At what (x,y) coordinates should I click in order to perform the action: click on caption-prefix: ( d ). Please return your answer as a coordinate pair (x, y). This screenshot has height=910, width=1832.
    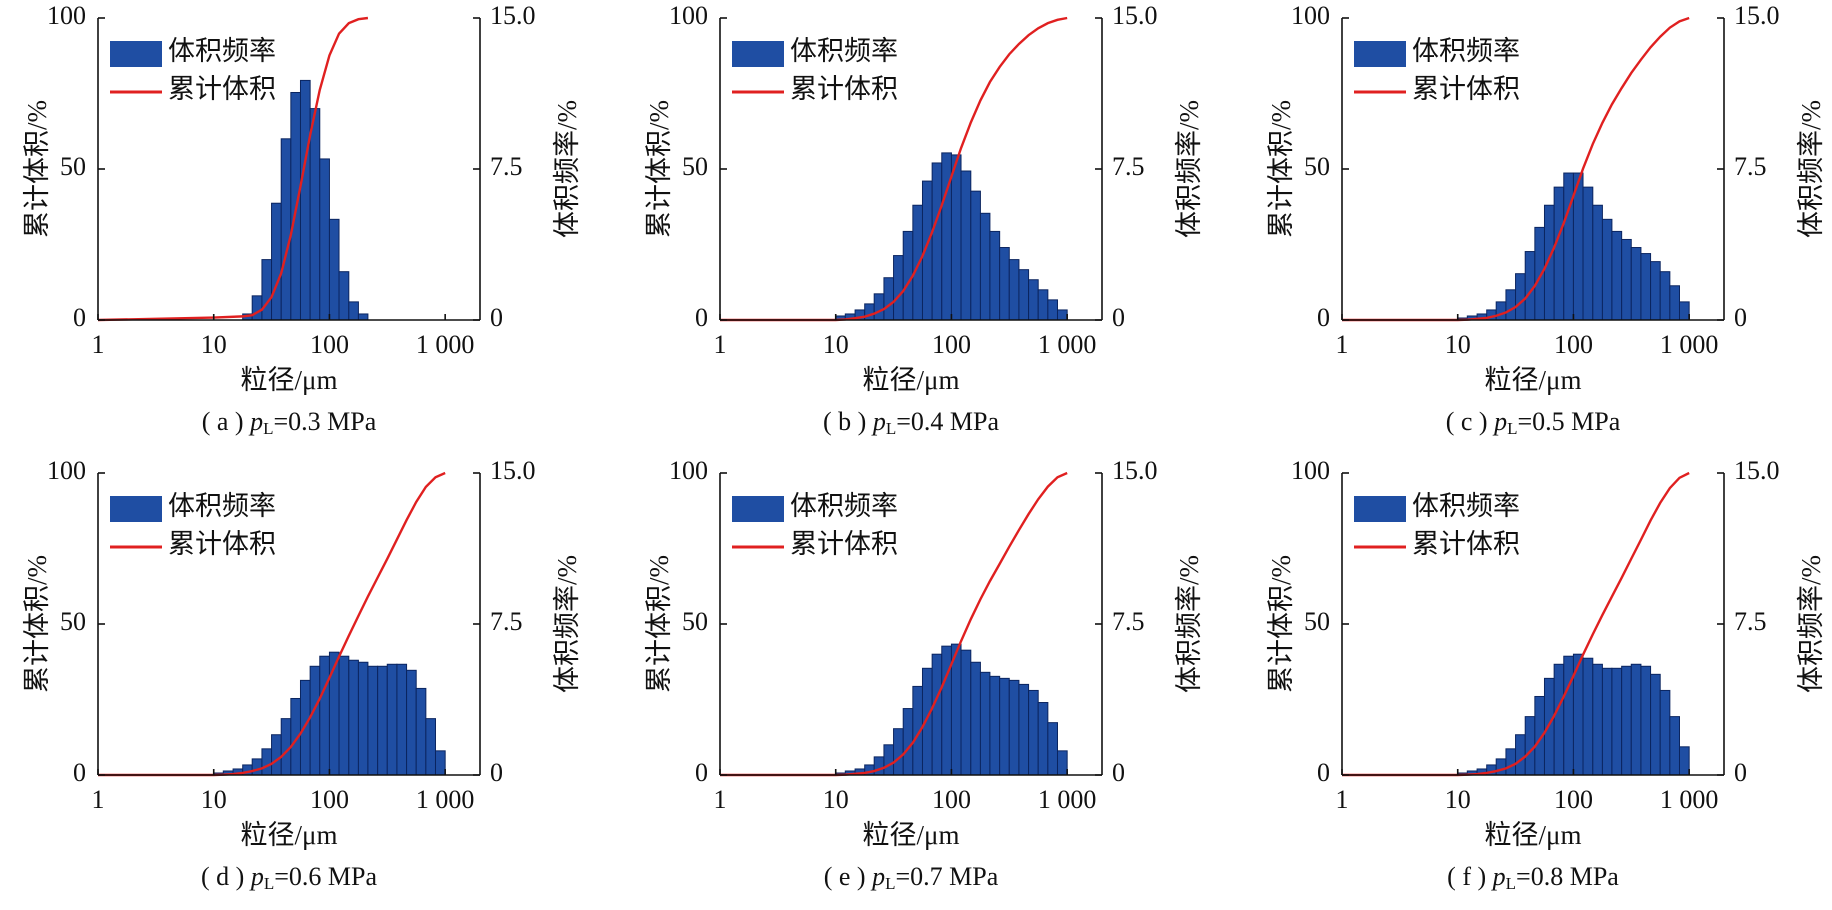
    Looking at the image, I should click on (226, 876).